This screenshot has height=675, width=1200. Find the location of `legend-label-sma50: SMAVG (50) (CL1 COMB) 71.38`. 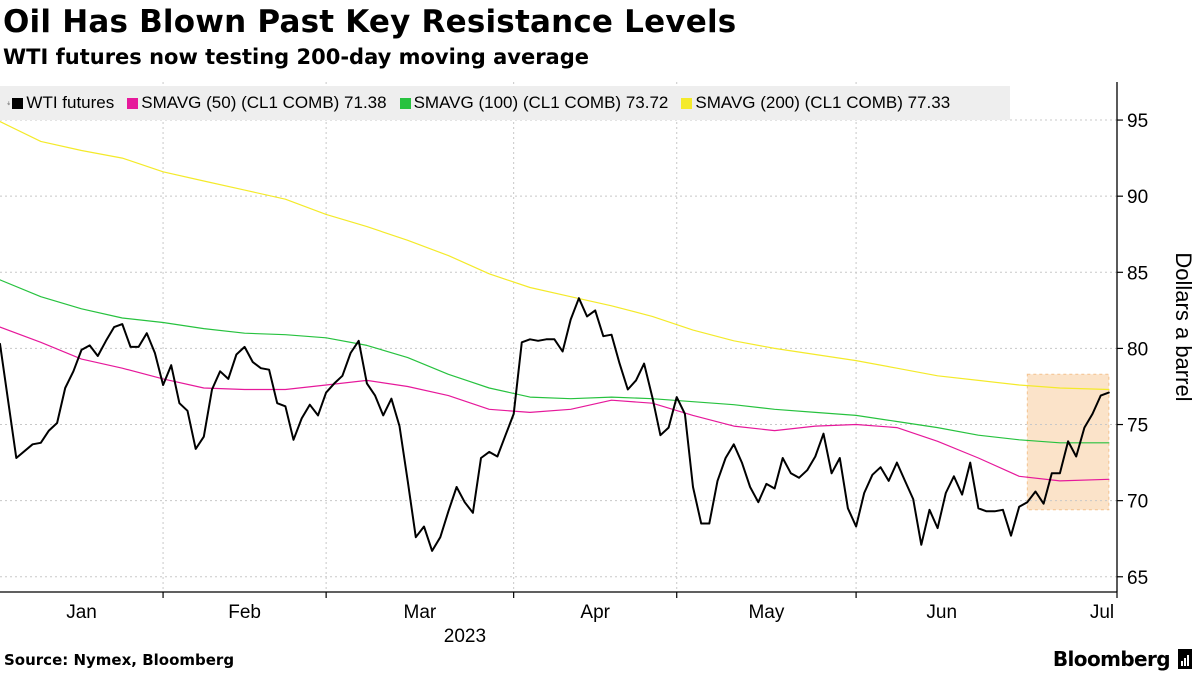

legend-label-sma50: SMAVG (50) (CL1 COMB) 71.38 is located at coordinates (264, 102).